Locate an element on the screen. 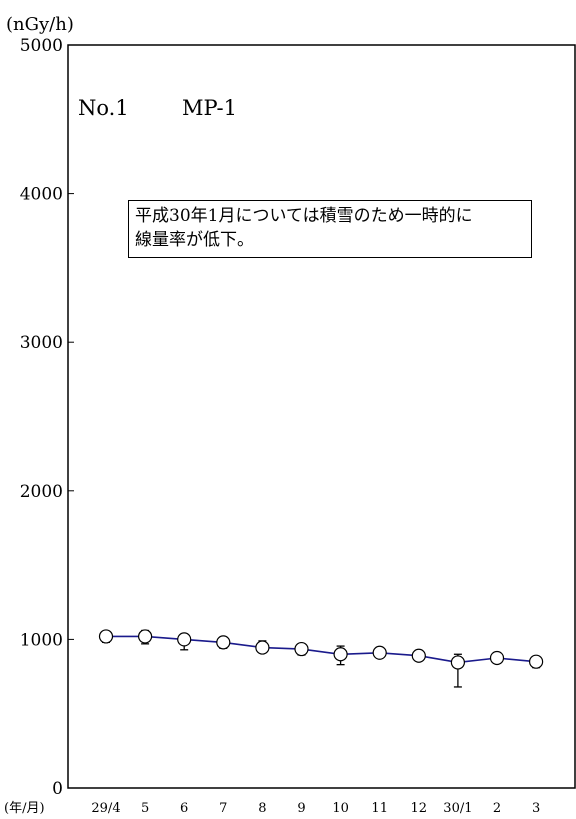 This screenshot has width=576, height=819. note-line-1: 平成30年1月については積雪のため一時的に is located at coordinates (304, 216).